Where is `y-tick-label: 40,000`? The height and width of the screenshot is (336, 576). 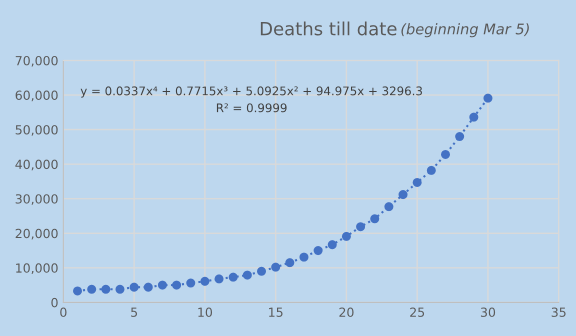
y-tick-label: 40,000 is located at coordinates (36, 165).